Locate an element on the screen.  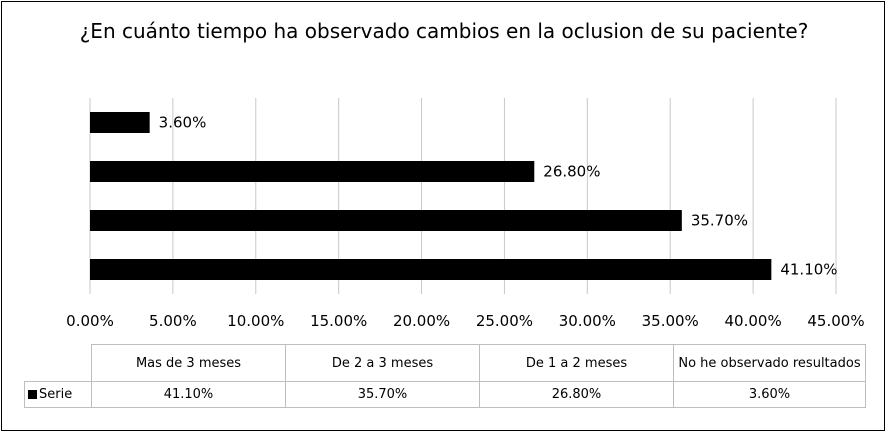
table-value-cell: 26.80% is located at coordinates (576, 394).